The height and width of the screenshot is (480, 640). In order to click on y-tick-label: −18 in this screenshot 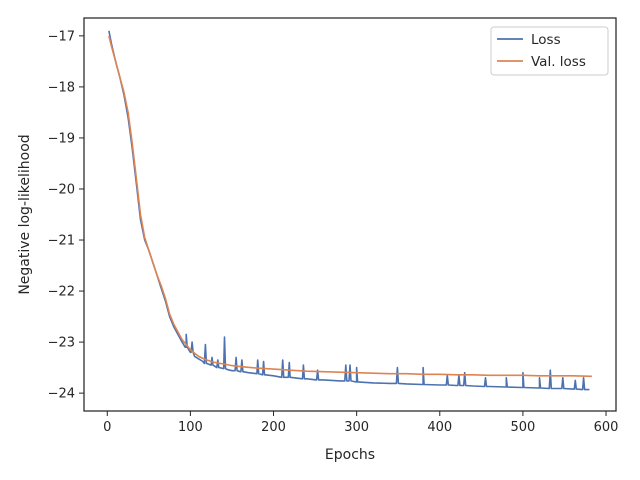, I will do `click(61, 87)`.